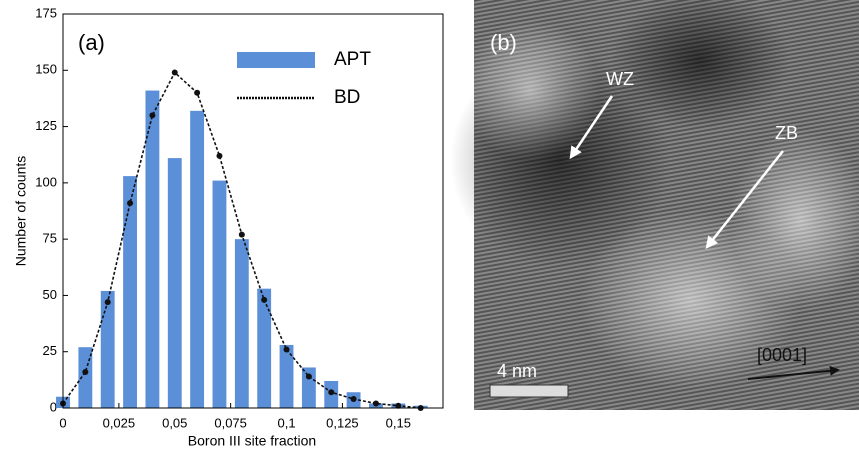 This screenshot has width=859, height=456. Describe the element at coordinates (46, 12) in the screenshot. I see `y-tick-label: 175` at that location.